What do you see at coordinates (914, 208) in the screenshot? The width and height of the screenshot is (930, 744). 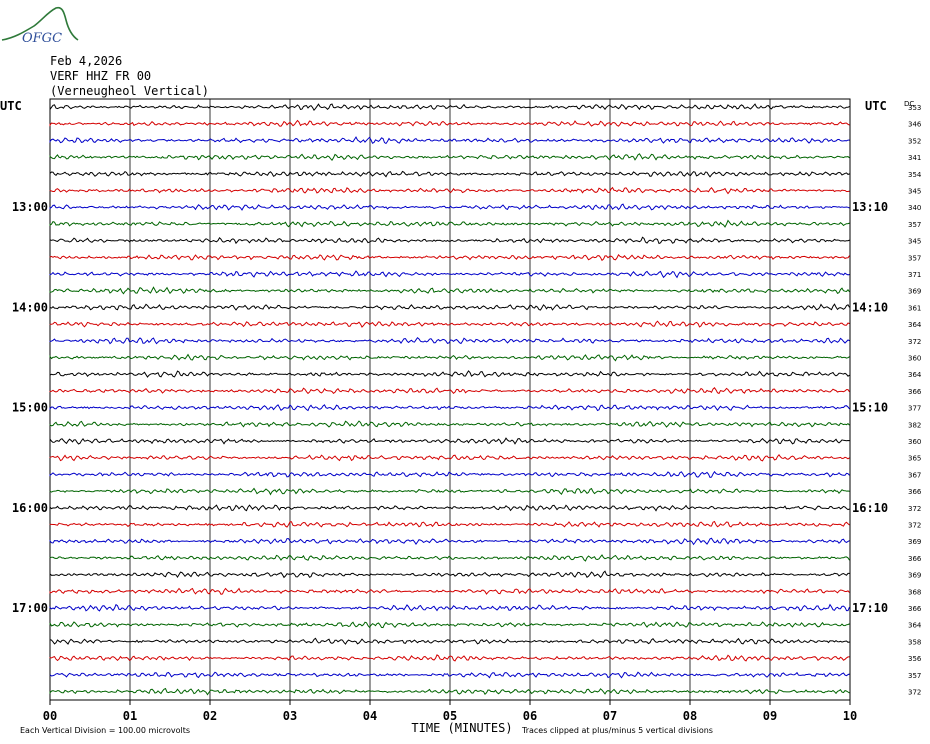 I see `dc-offset-label: 340` at bounding box center [914, 208].